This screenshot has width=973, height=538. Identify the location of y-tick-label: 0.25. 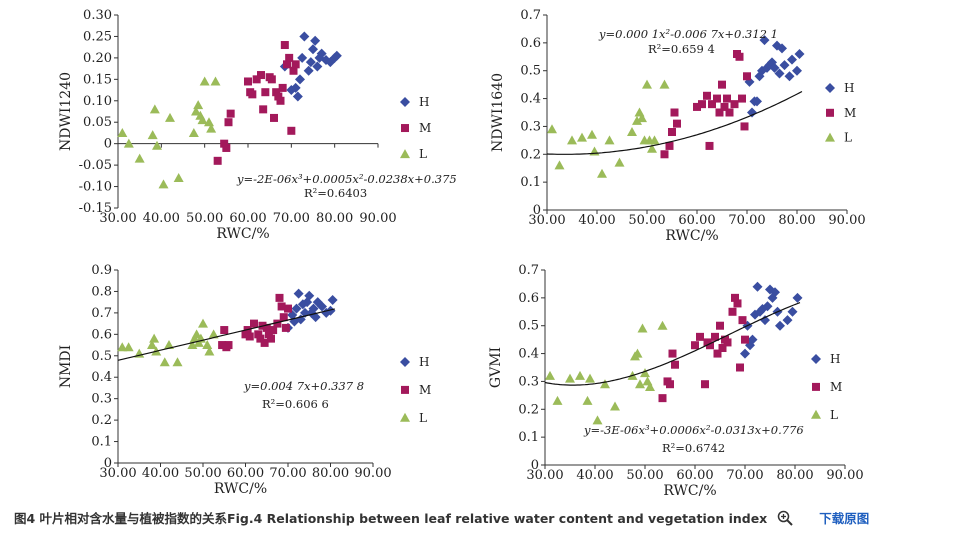
(97, 36).